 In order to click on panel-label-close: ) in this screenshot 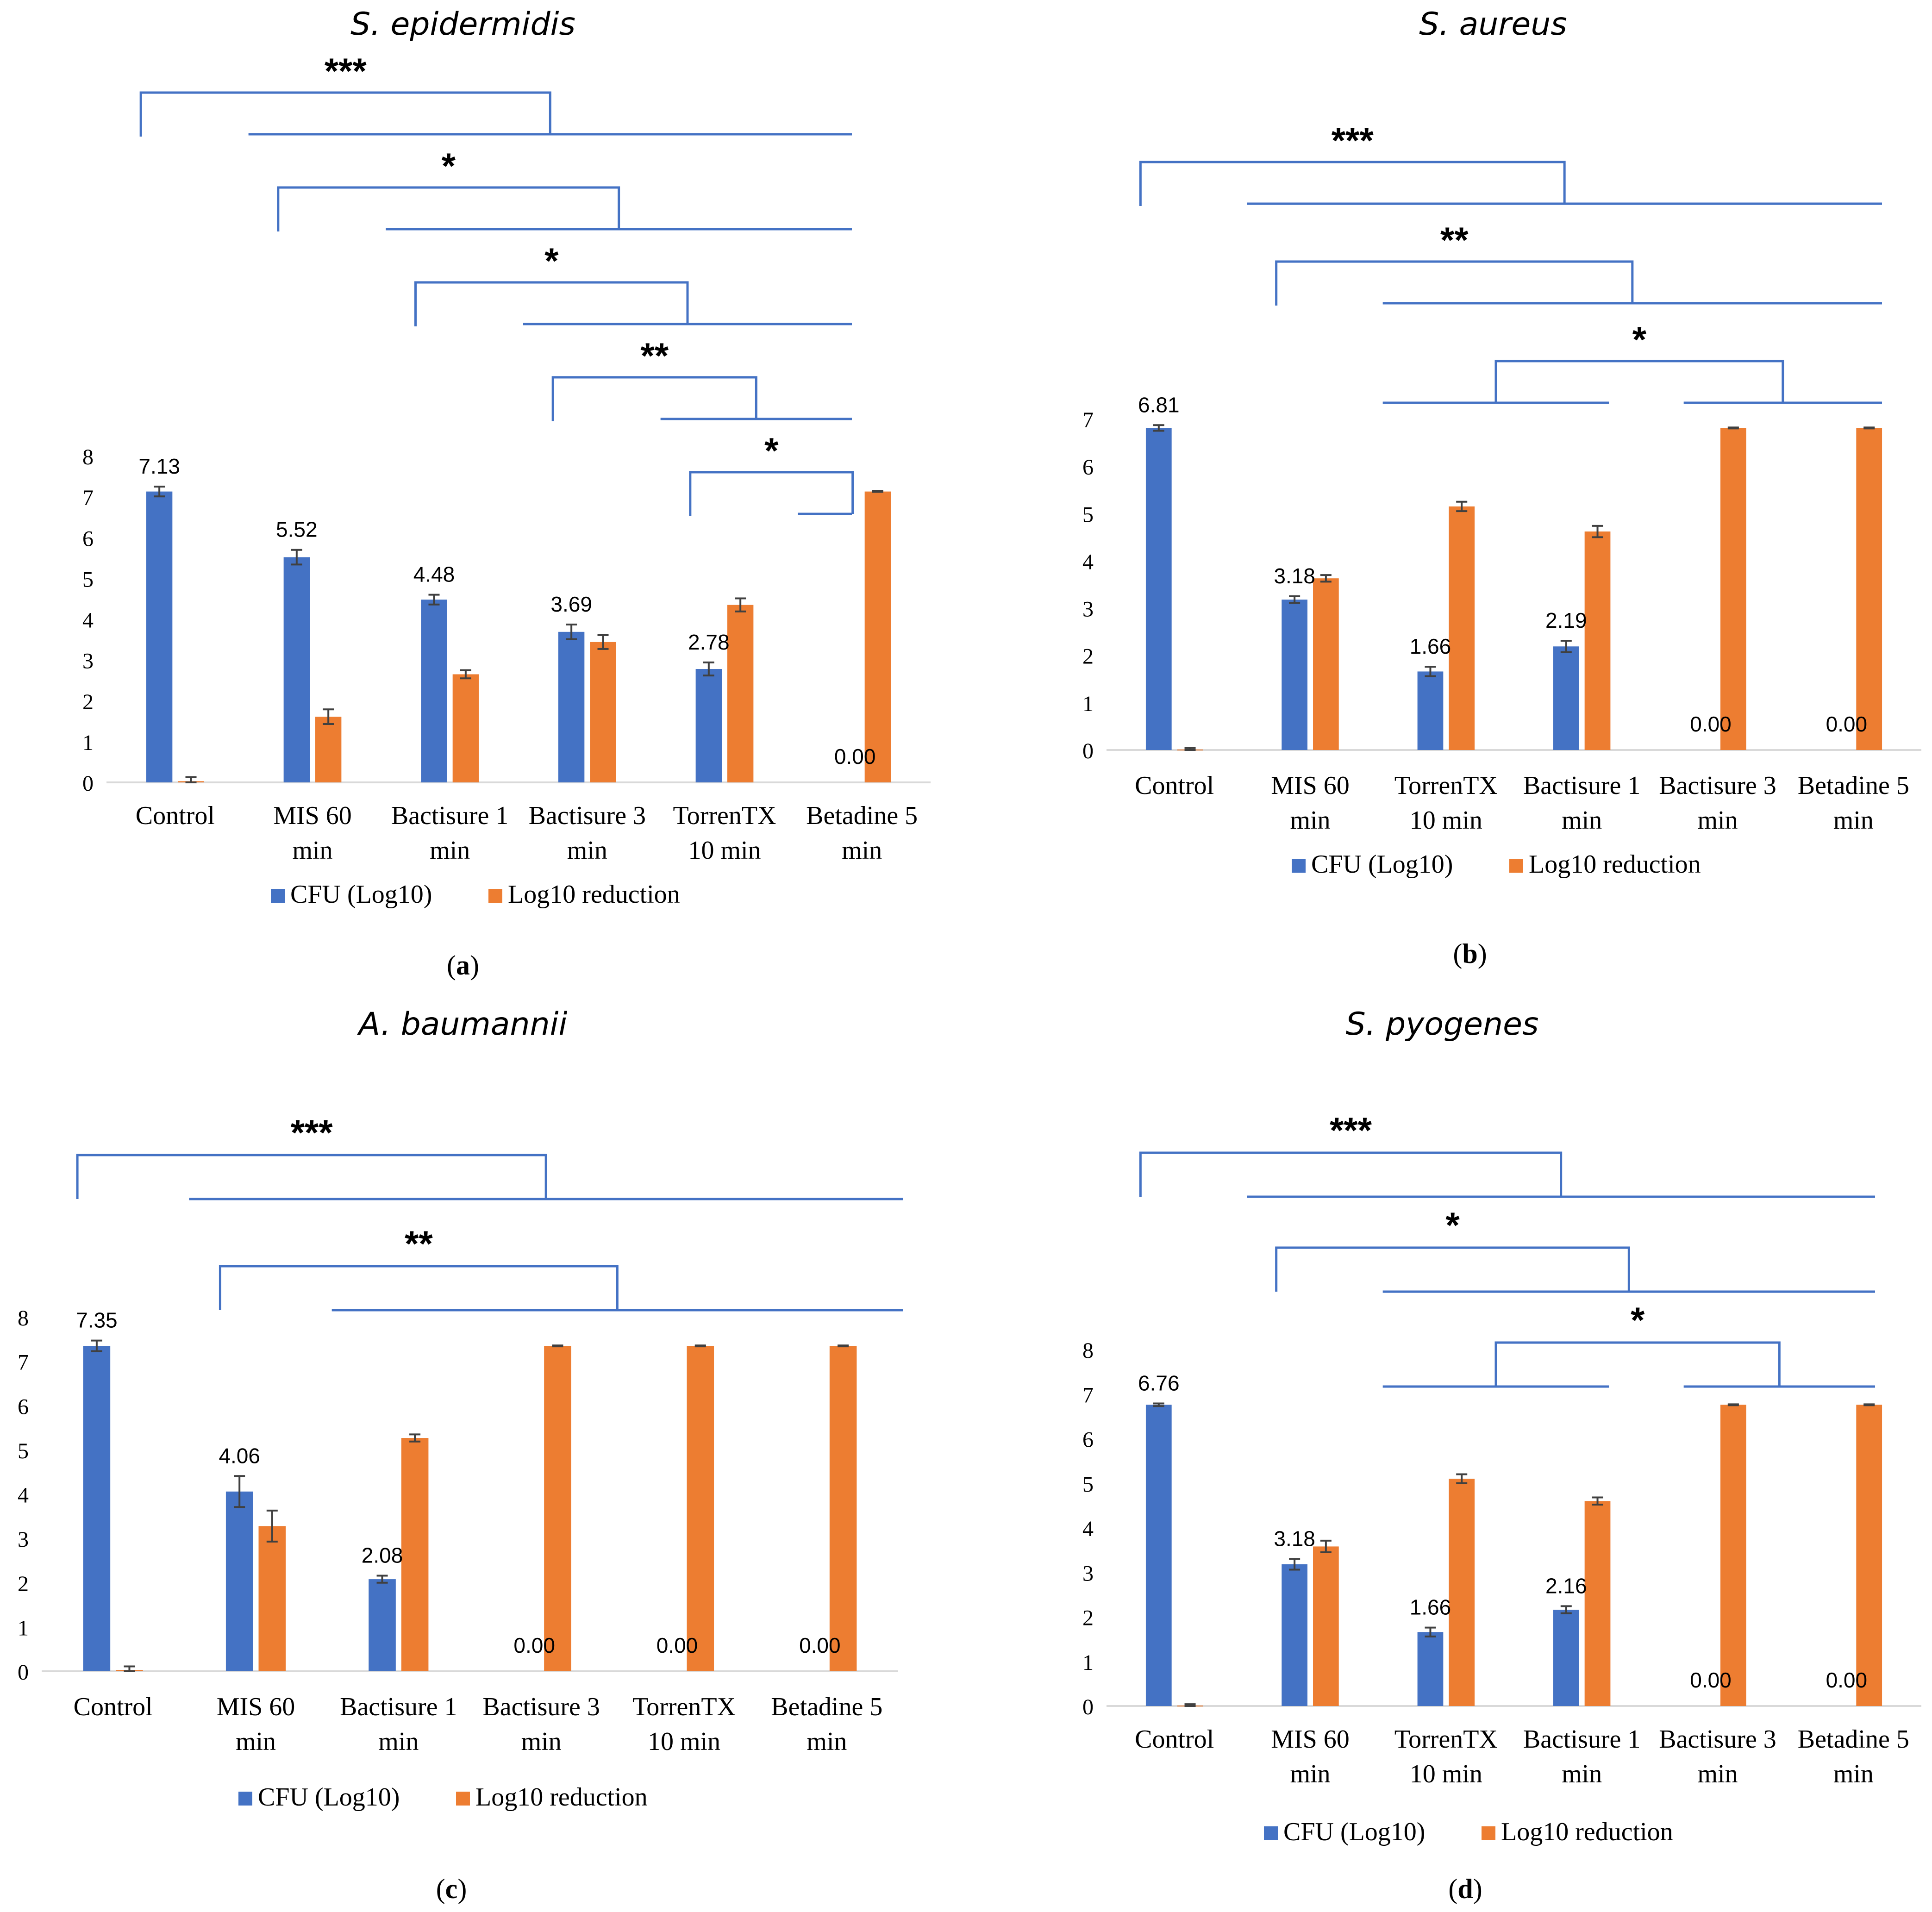, I will do `click(1482, 953)`.